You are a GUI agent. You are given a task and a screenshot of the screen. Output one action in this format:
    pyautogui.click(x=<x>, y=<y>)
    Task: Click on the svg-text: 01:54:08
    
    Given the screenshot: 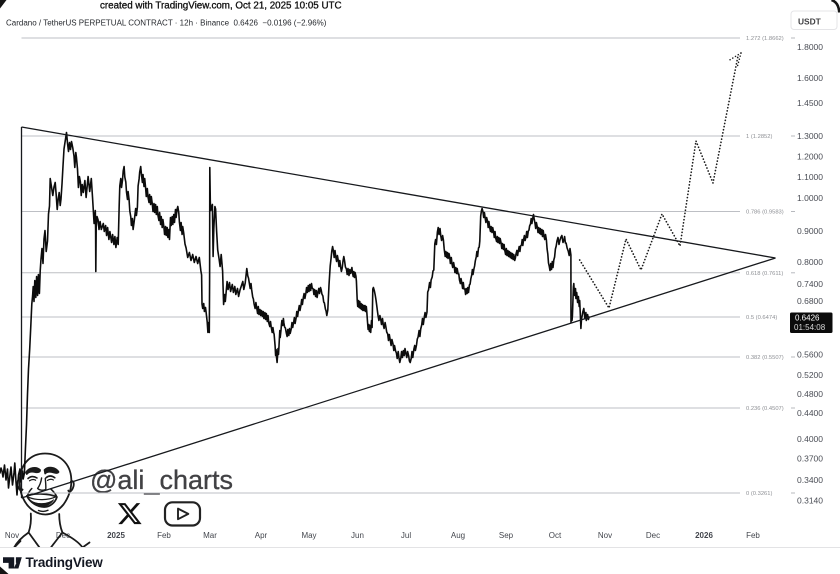 What is the action you would take?
    pyautogui.click(x=810, y=327)
    